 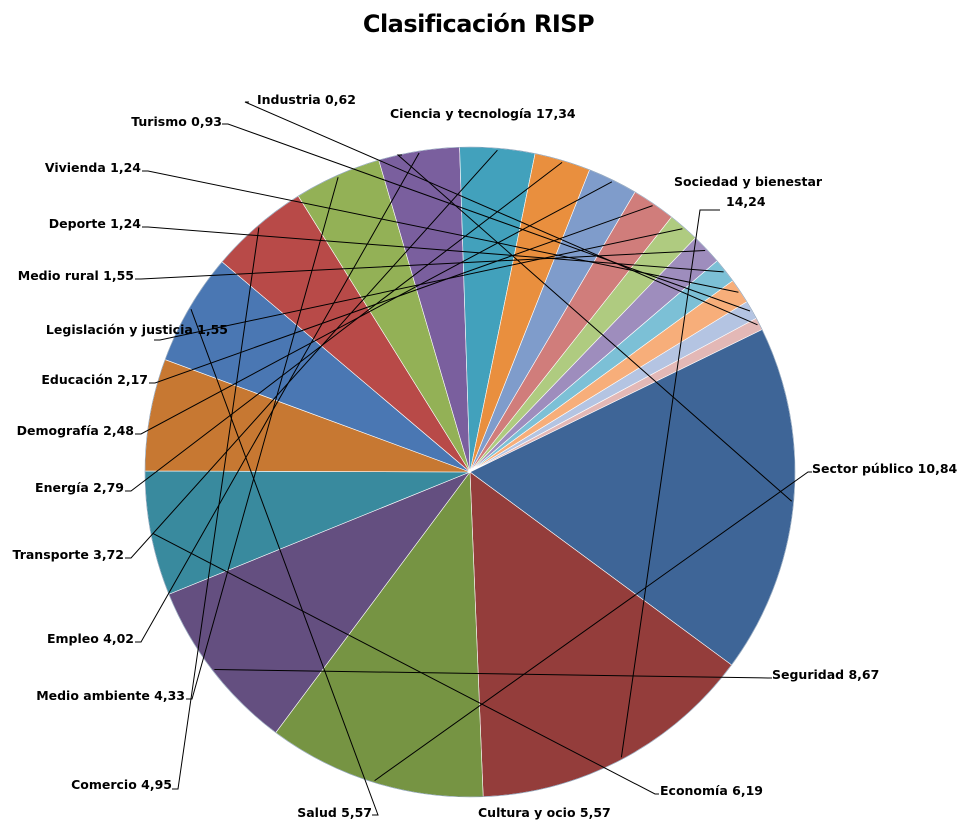 What do you see at coordinates (306, 99) in the screenshot?
I see `slice-label: Industria 0,62` at bounding box center [306, 99].